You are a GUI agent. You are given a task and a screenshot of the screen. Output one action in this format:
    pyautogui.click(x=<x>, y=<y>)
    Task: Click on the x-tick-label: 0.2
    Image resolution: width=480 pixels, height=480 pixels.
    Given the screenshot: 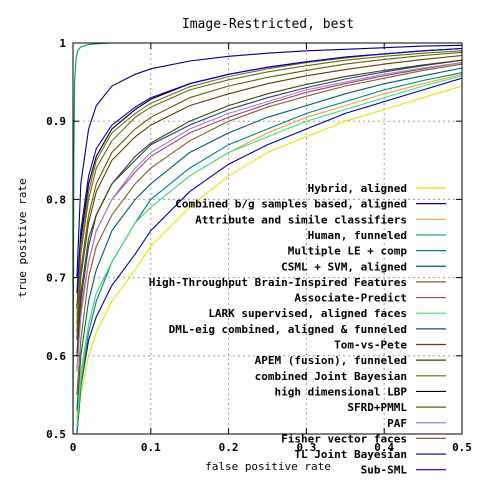 What is the action you would take?
    pyautogui.click(x=229, y=447)
    